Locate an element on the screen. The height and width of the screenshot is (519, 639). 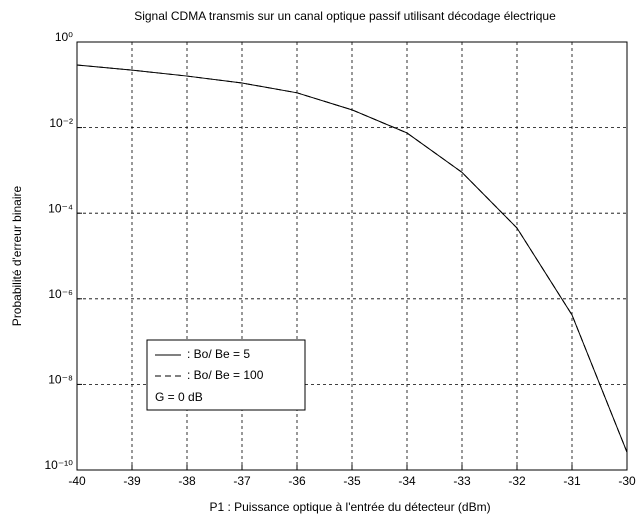
x-tick-label: -40 is located at coordinates (77, 481).